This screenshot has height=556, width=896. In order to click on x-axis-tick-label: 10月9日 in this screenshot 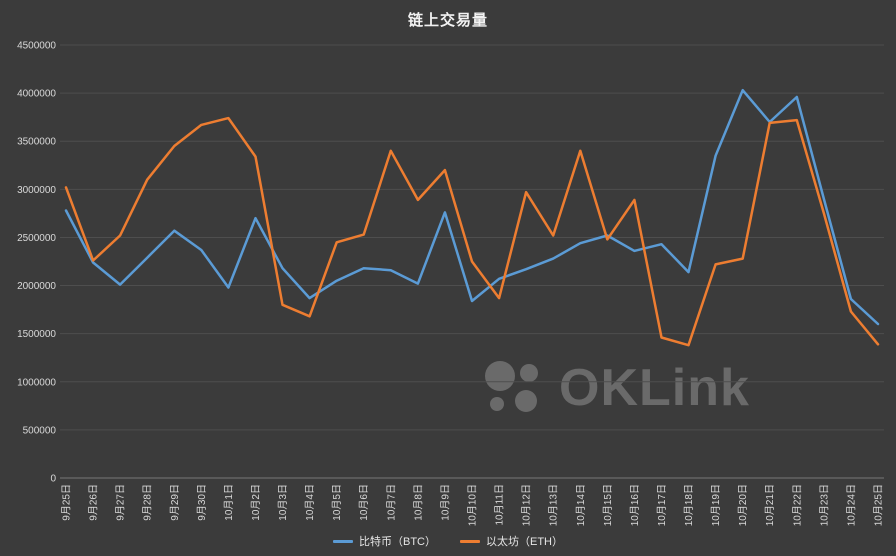, I will do `click(445, 502)`.